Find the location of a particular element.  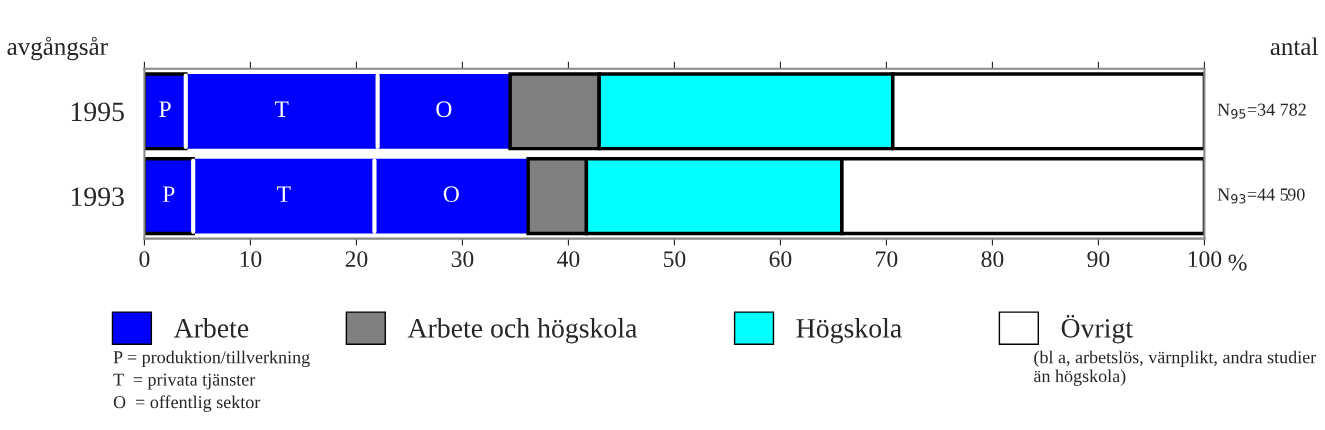

x-tick-label: 50 is located at coordinates (674, 259).